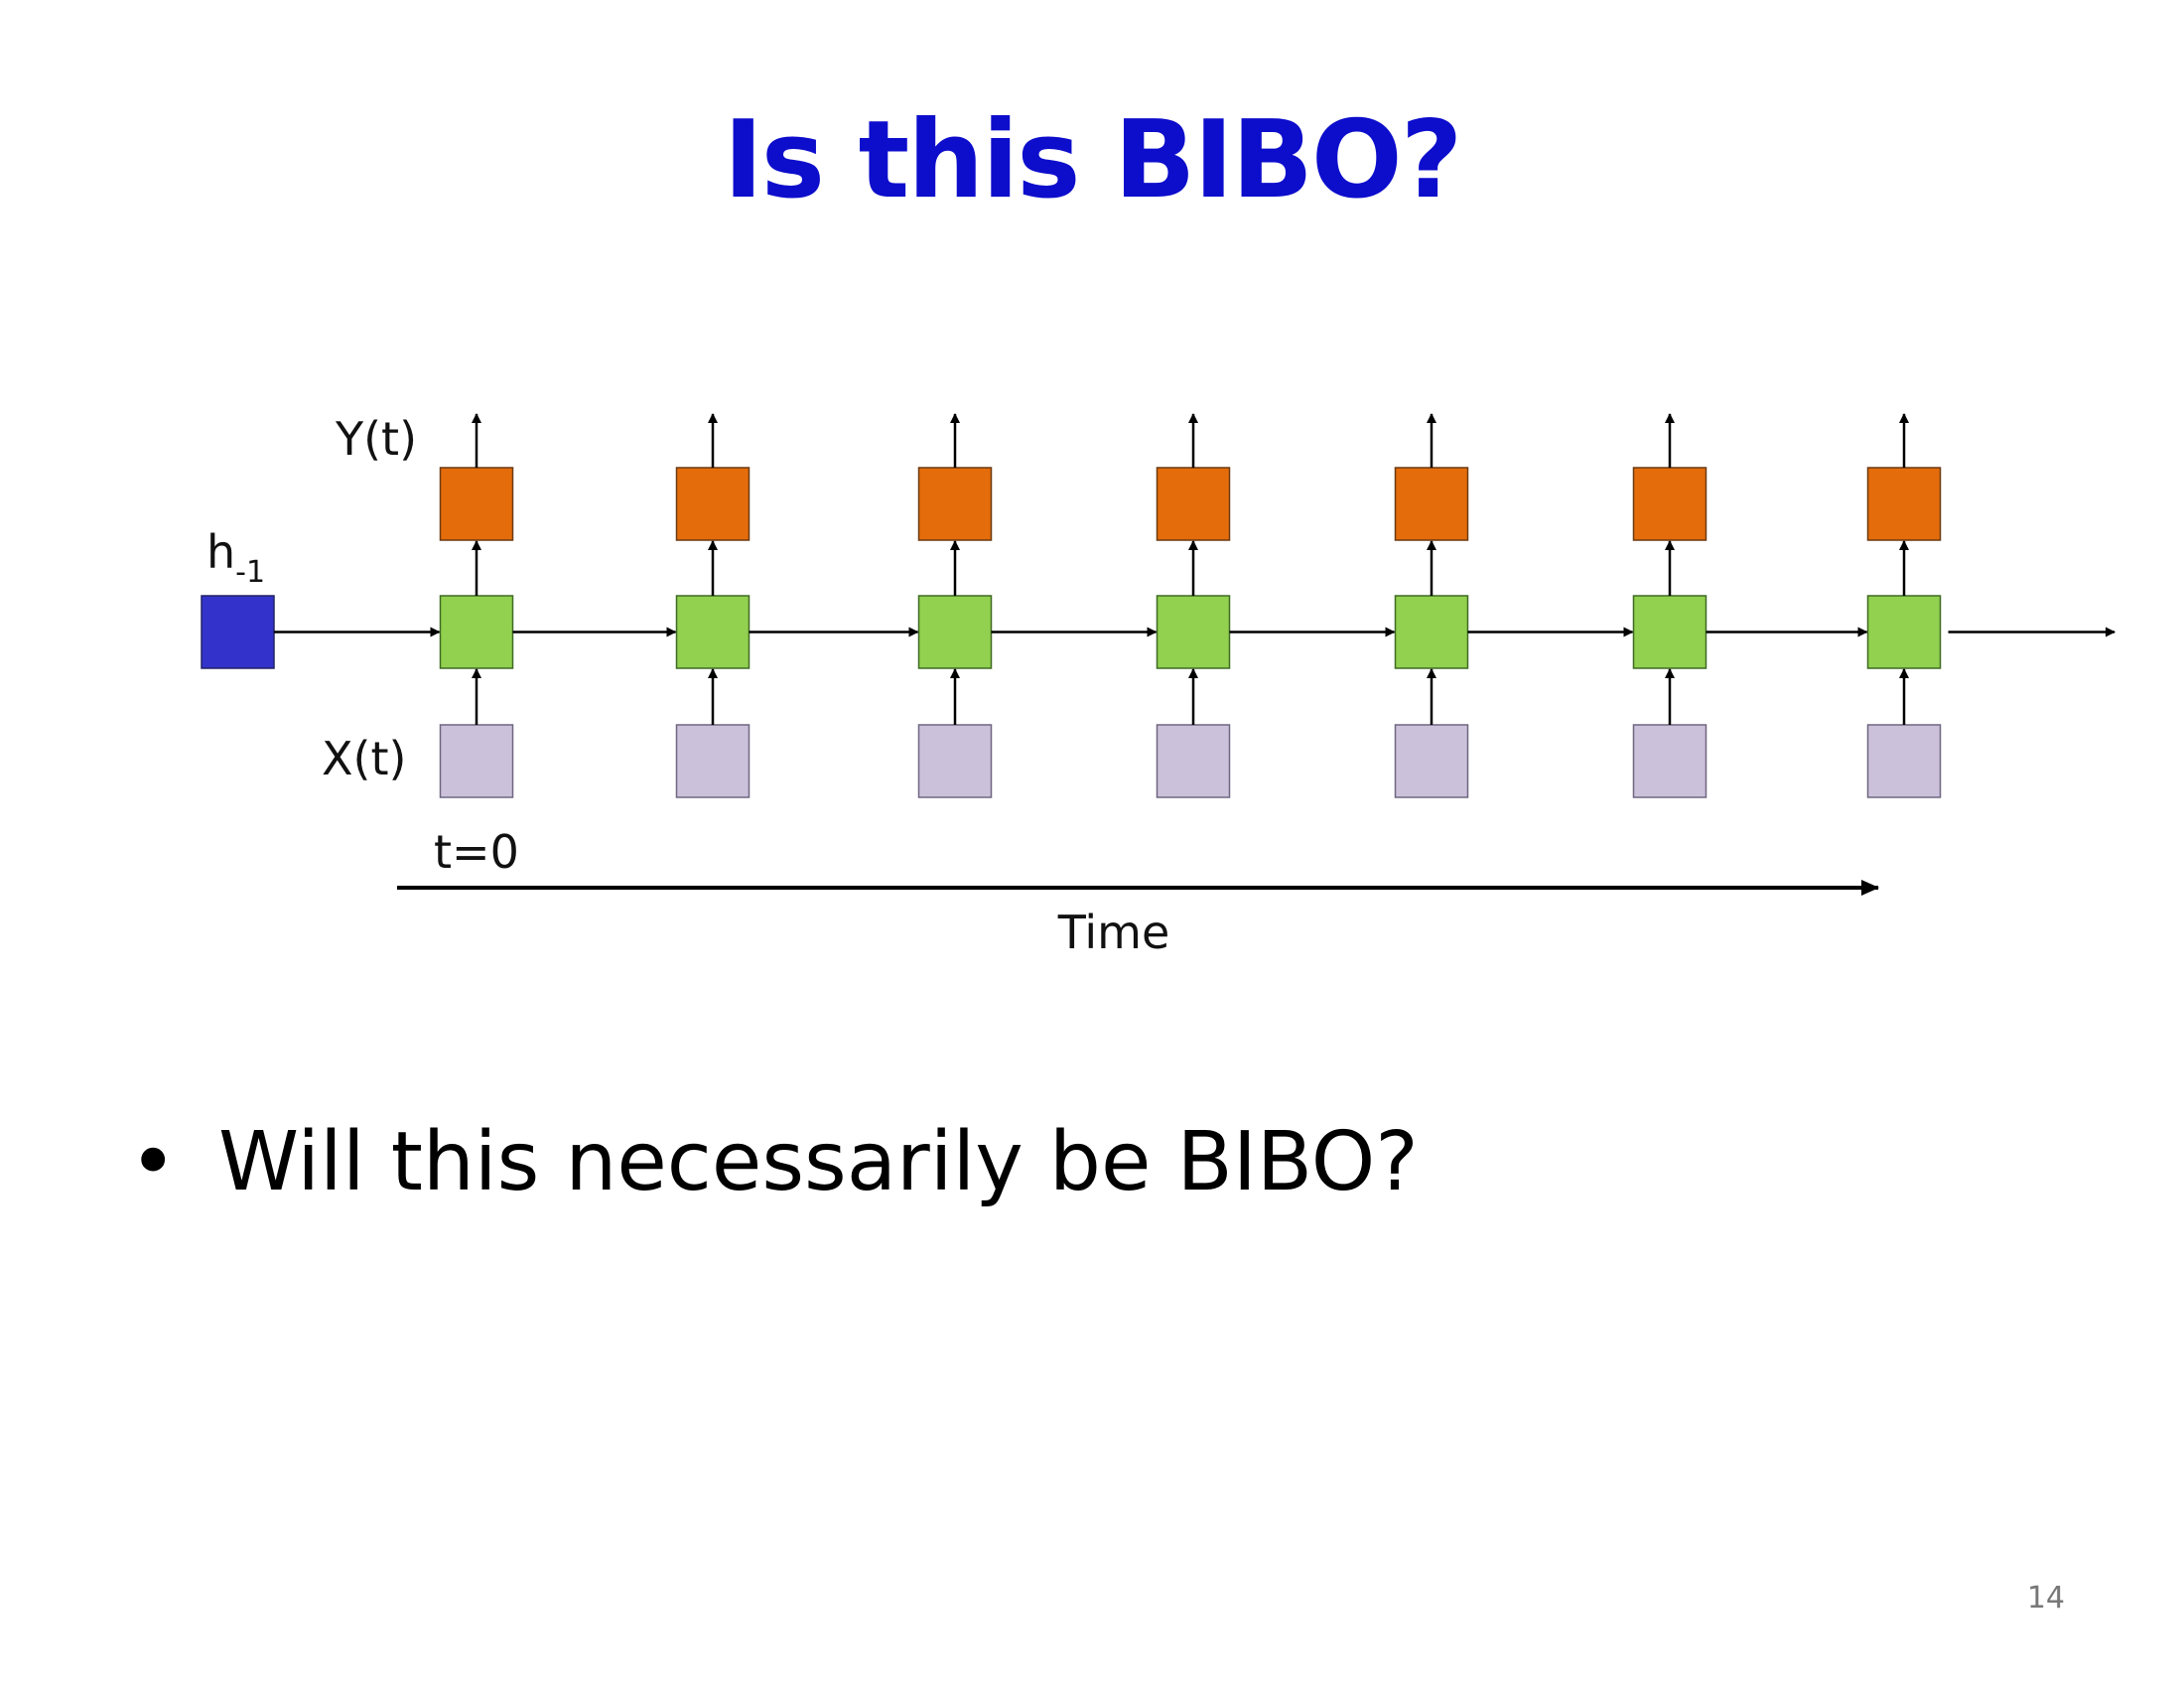 The width and height of the screenshot is (2184, 1688). I want to click on time-axis-label: Time, so click(1113, 932).